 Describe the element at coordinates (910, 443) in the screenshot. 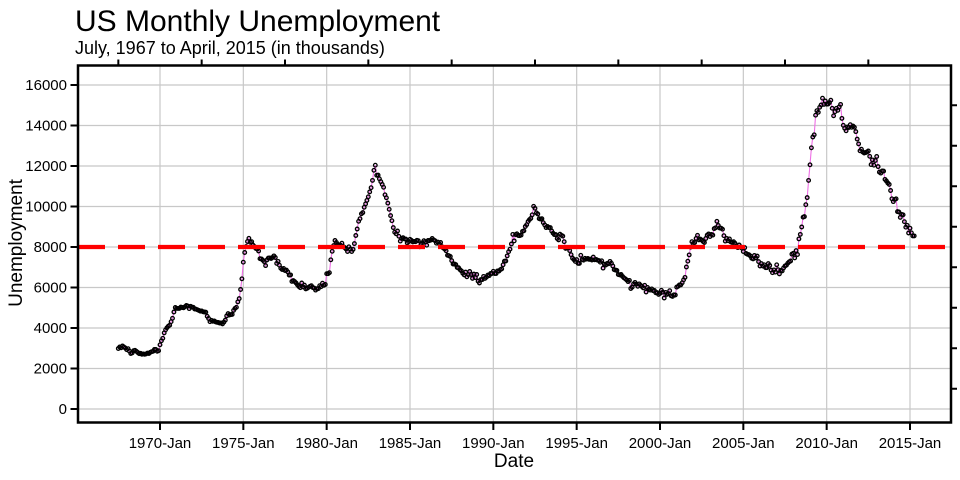

I see `x-tick-label: 2015-Jan` at that location.